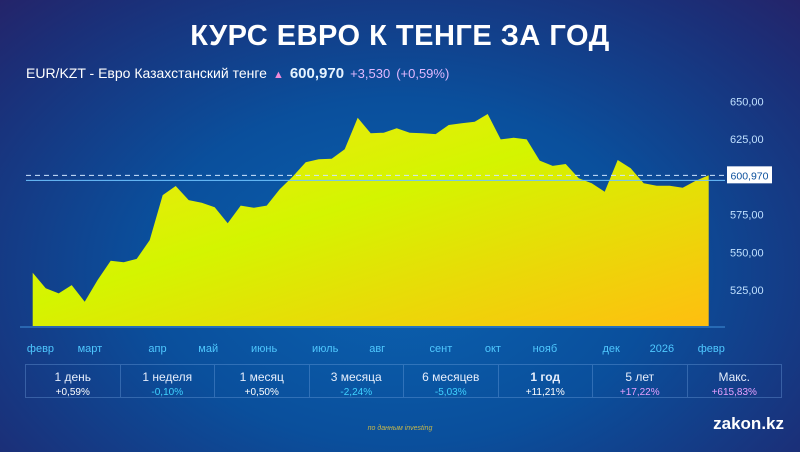  What do you see at coordinates (545, 392) in the screenshot?
I see `period-change: +11,21%` at bounding box center [545, 392].